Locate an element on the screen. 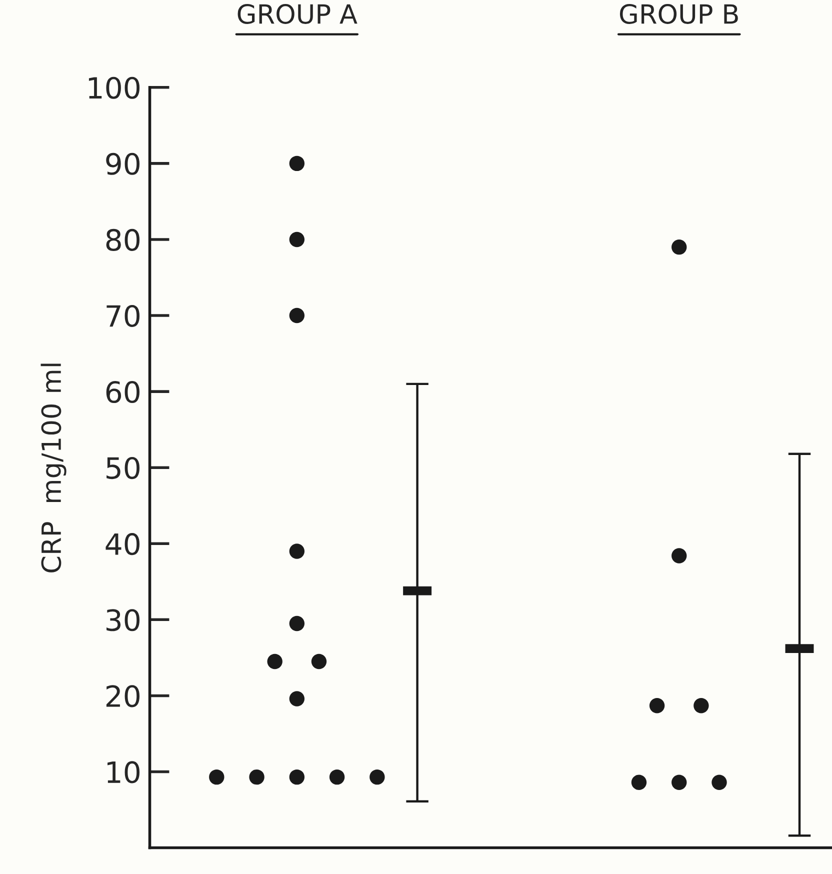  y-tick-label: 90 is located at coordinates (123, 163).